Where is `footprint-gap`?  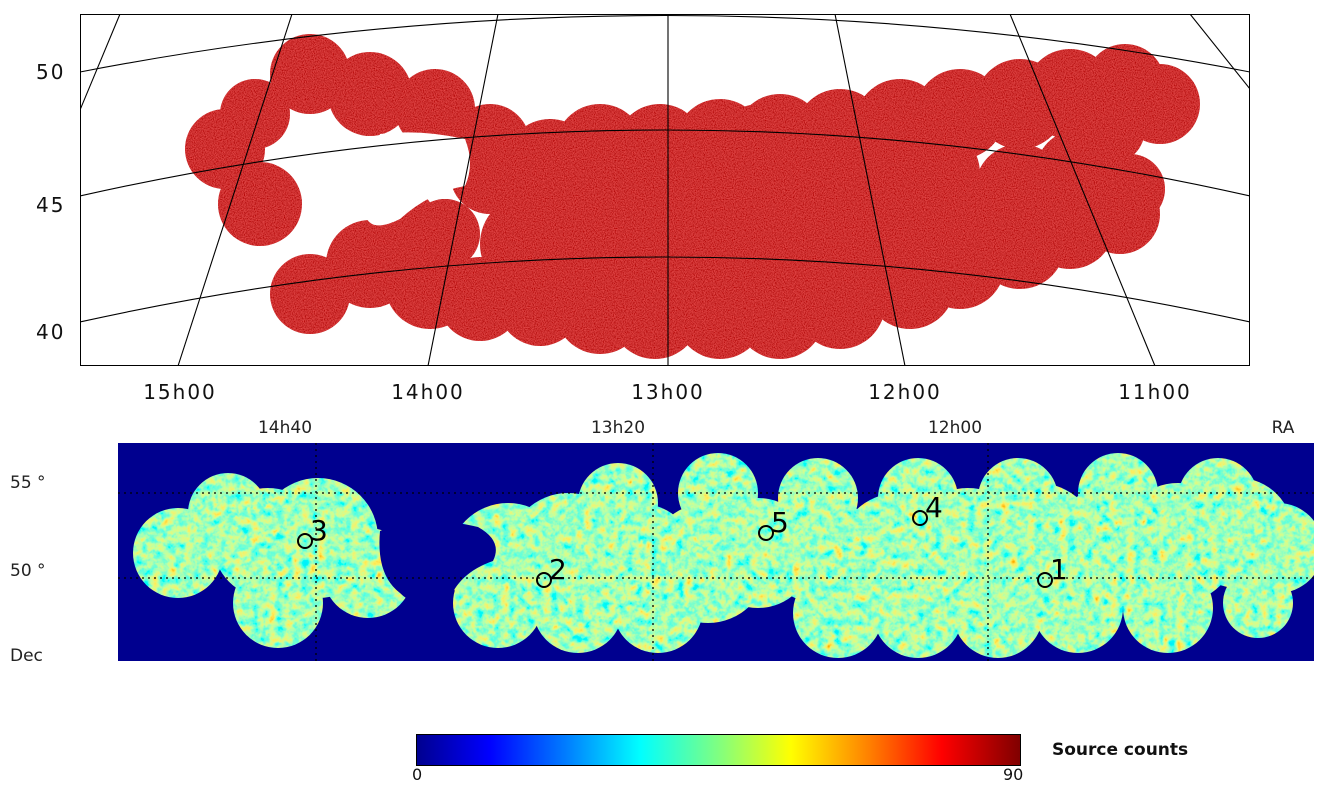
footprint-gap is located at coordinates (417, 179).